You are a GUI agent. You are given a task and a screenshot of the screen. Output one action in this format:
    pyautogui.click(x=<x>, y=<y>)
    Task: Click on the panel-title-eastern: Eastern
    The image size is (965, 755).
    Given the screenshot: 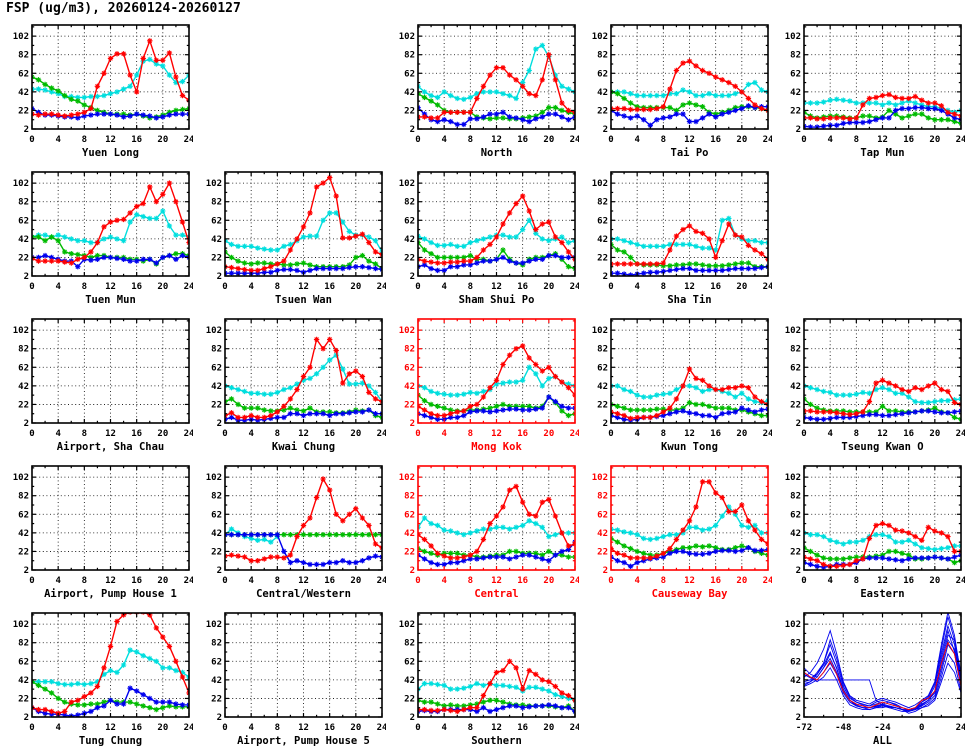 What is the action you would take?
    pyautogui.click(x=882, y=594)
    